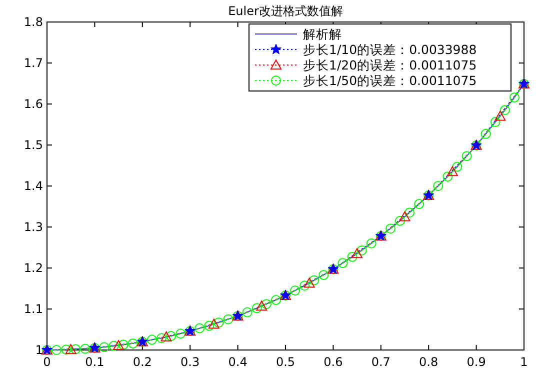  What do you see at coordinates (428, 362) in the screenshot?
I see `x-tick-label: 0.8` at bounding box center [428, 362].